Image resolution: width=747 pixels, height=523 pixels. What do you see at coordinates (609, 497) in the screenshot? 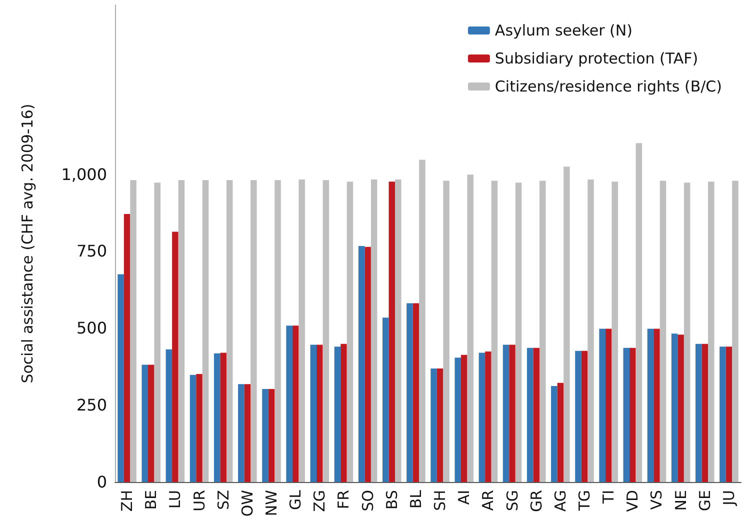
I see `x-tick-label: TI` at bounding box center [609, 497].